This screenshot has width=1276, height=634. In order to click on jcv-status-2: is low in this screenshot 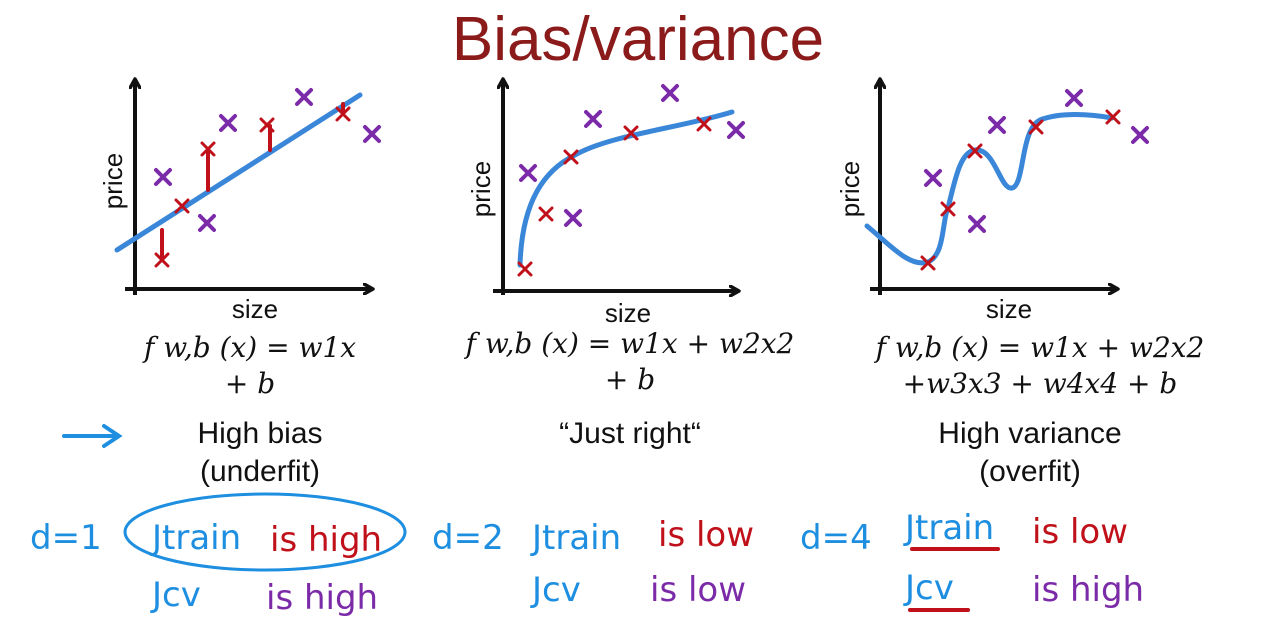, I will do `click(698, 590)`.